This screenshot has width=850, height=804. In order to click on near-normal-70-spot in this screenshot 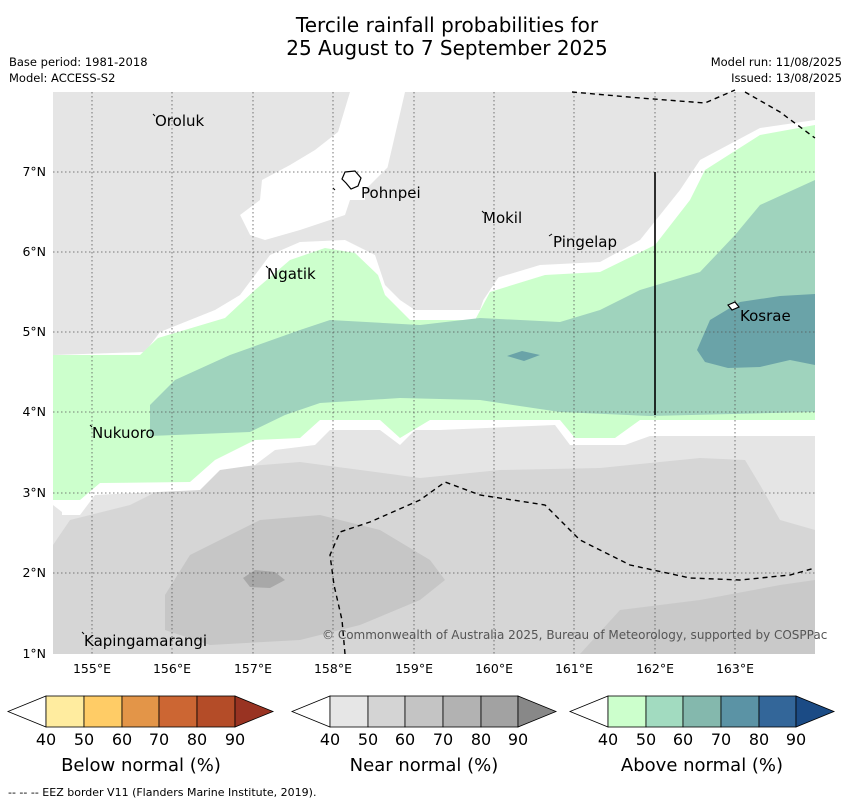, I will do `click(264, 579)`.